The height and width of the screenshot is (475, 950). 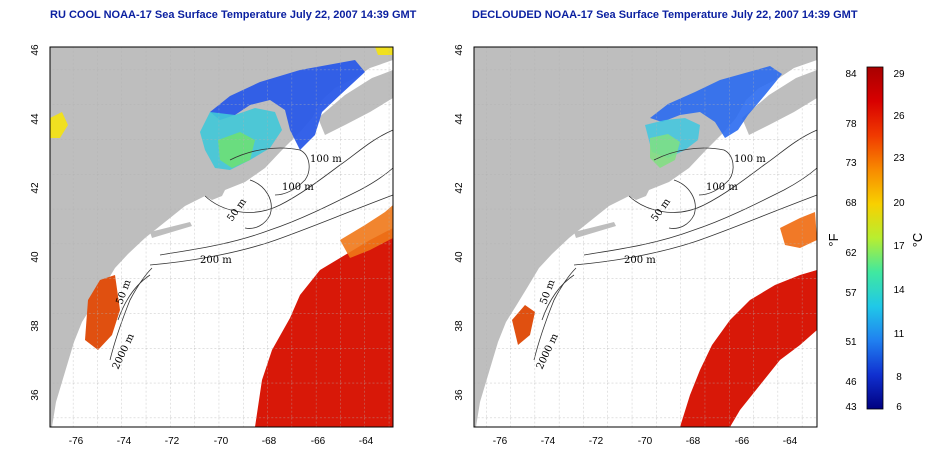 I want to click on f-tick: 51, so click(x=851, y=342).